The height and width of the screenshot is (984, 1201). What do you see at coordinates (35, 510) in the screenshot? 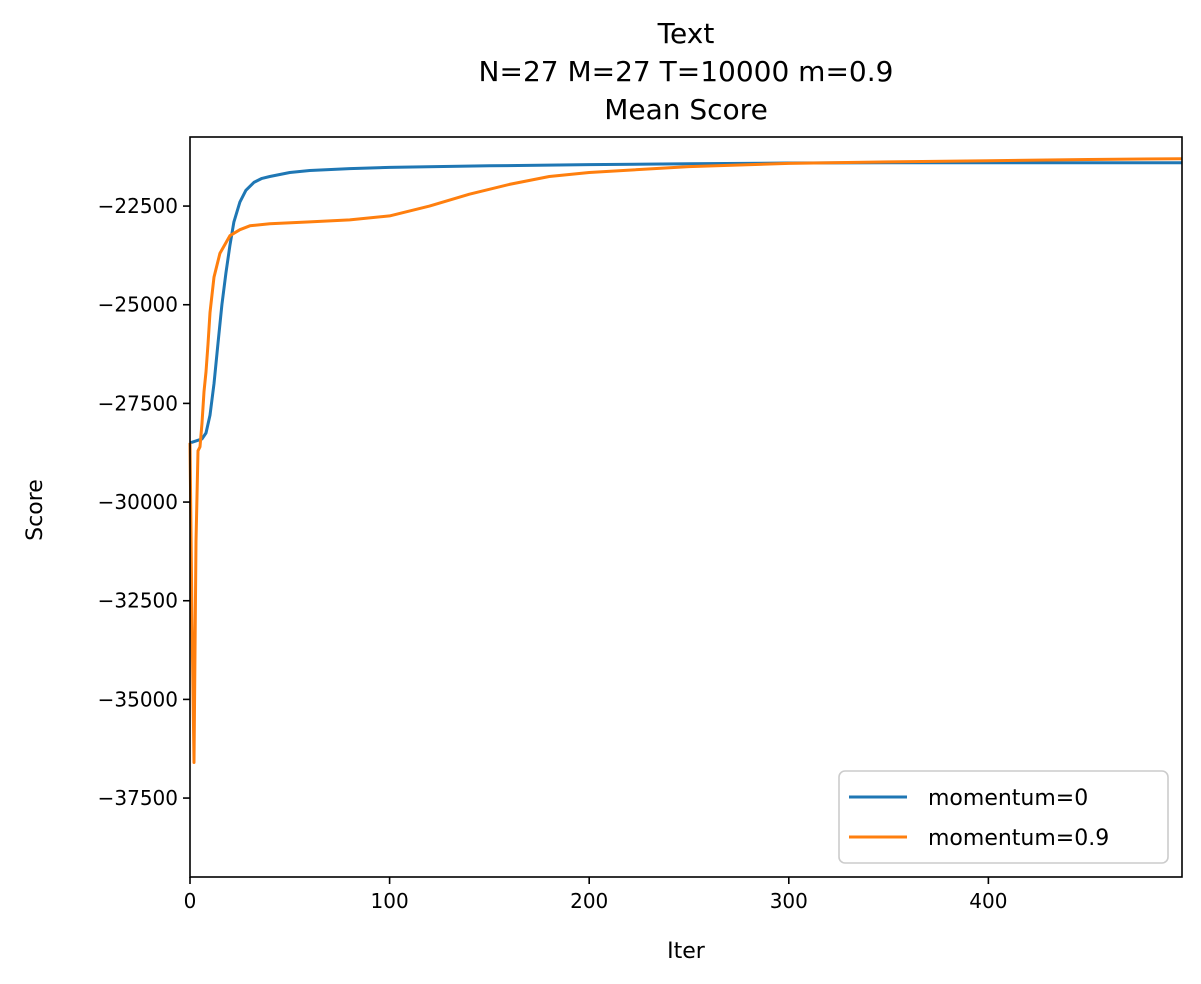
I see `y-axis-label: Score` at bounding box center [35, 510].